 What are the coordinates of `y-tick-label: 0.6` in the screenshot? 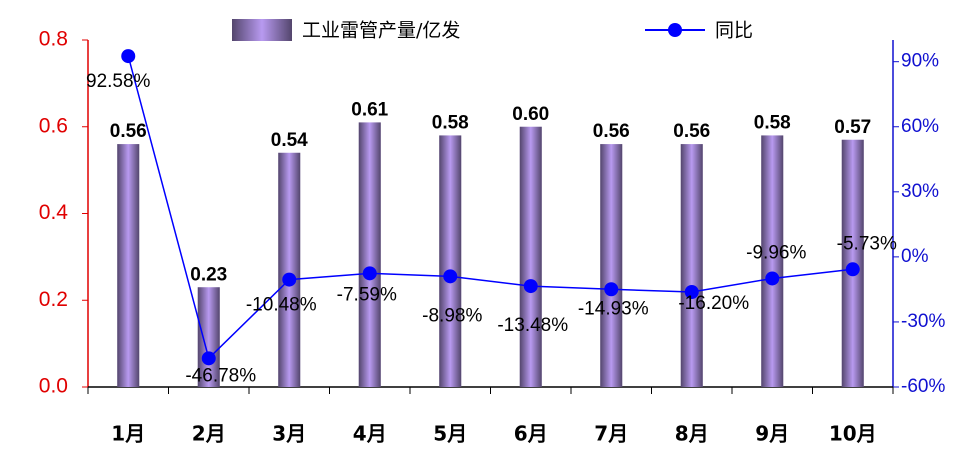 It's located at (53, 125).